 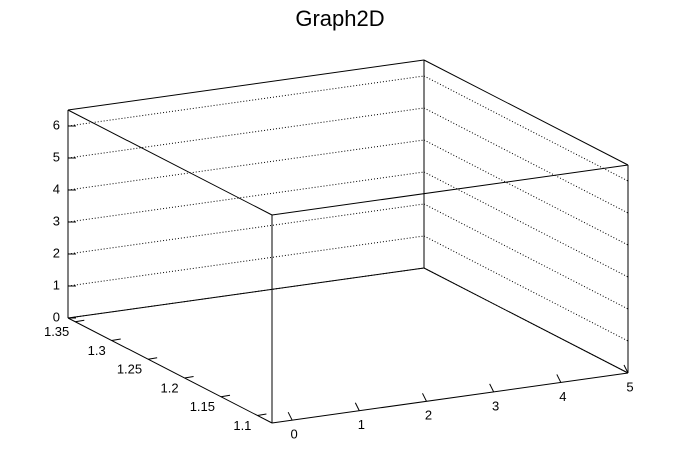 I want to click on z-tick-label: 1, so click(x=56, y=284).